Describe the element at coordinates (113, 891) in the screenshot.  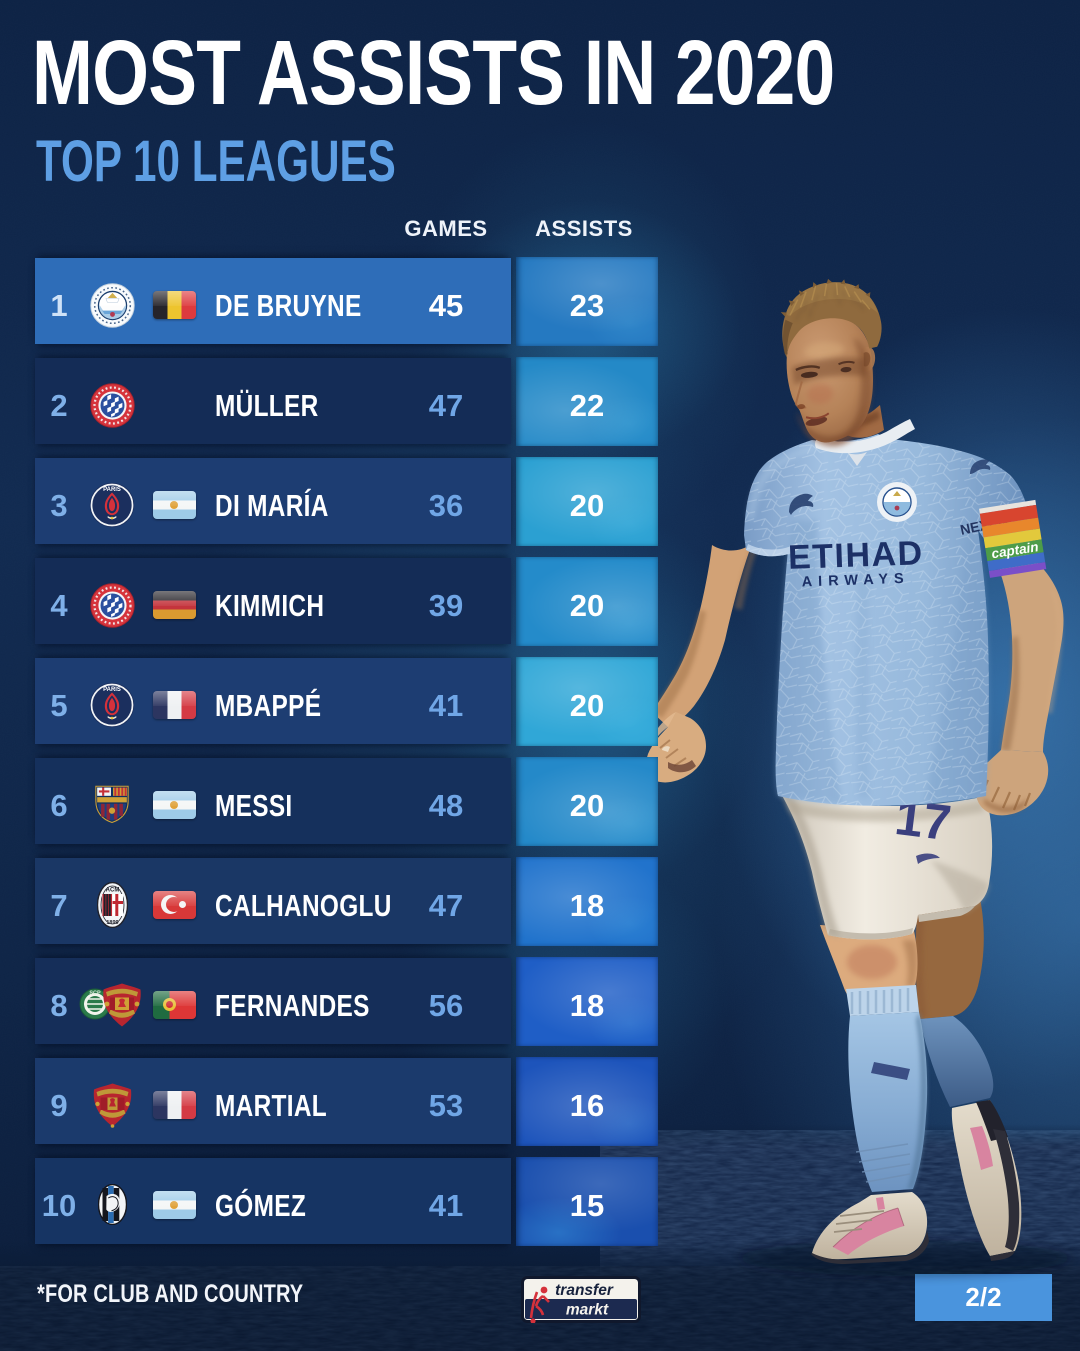
I see `svg-text: ACM` at that location.